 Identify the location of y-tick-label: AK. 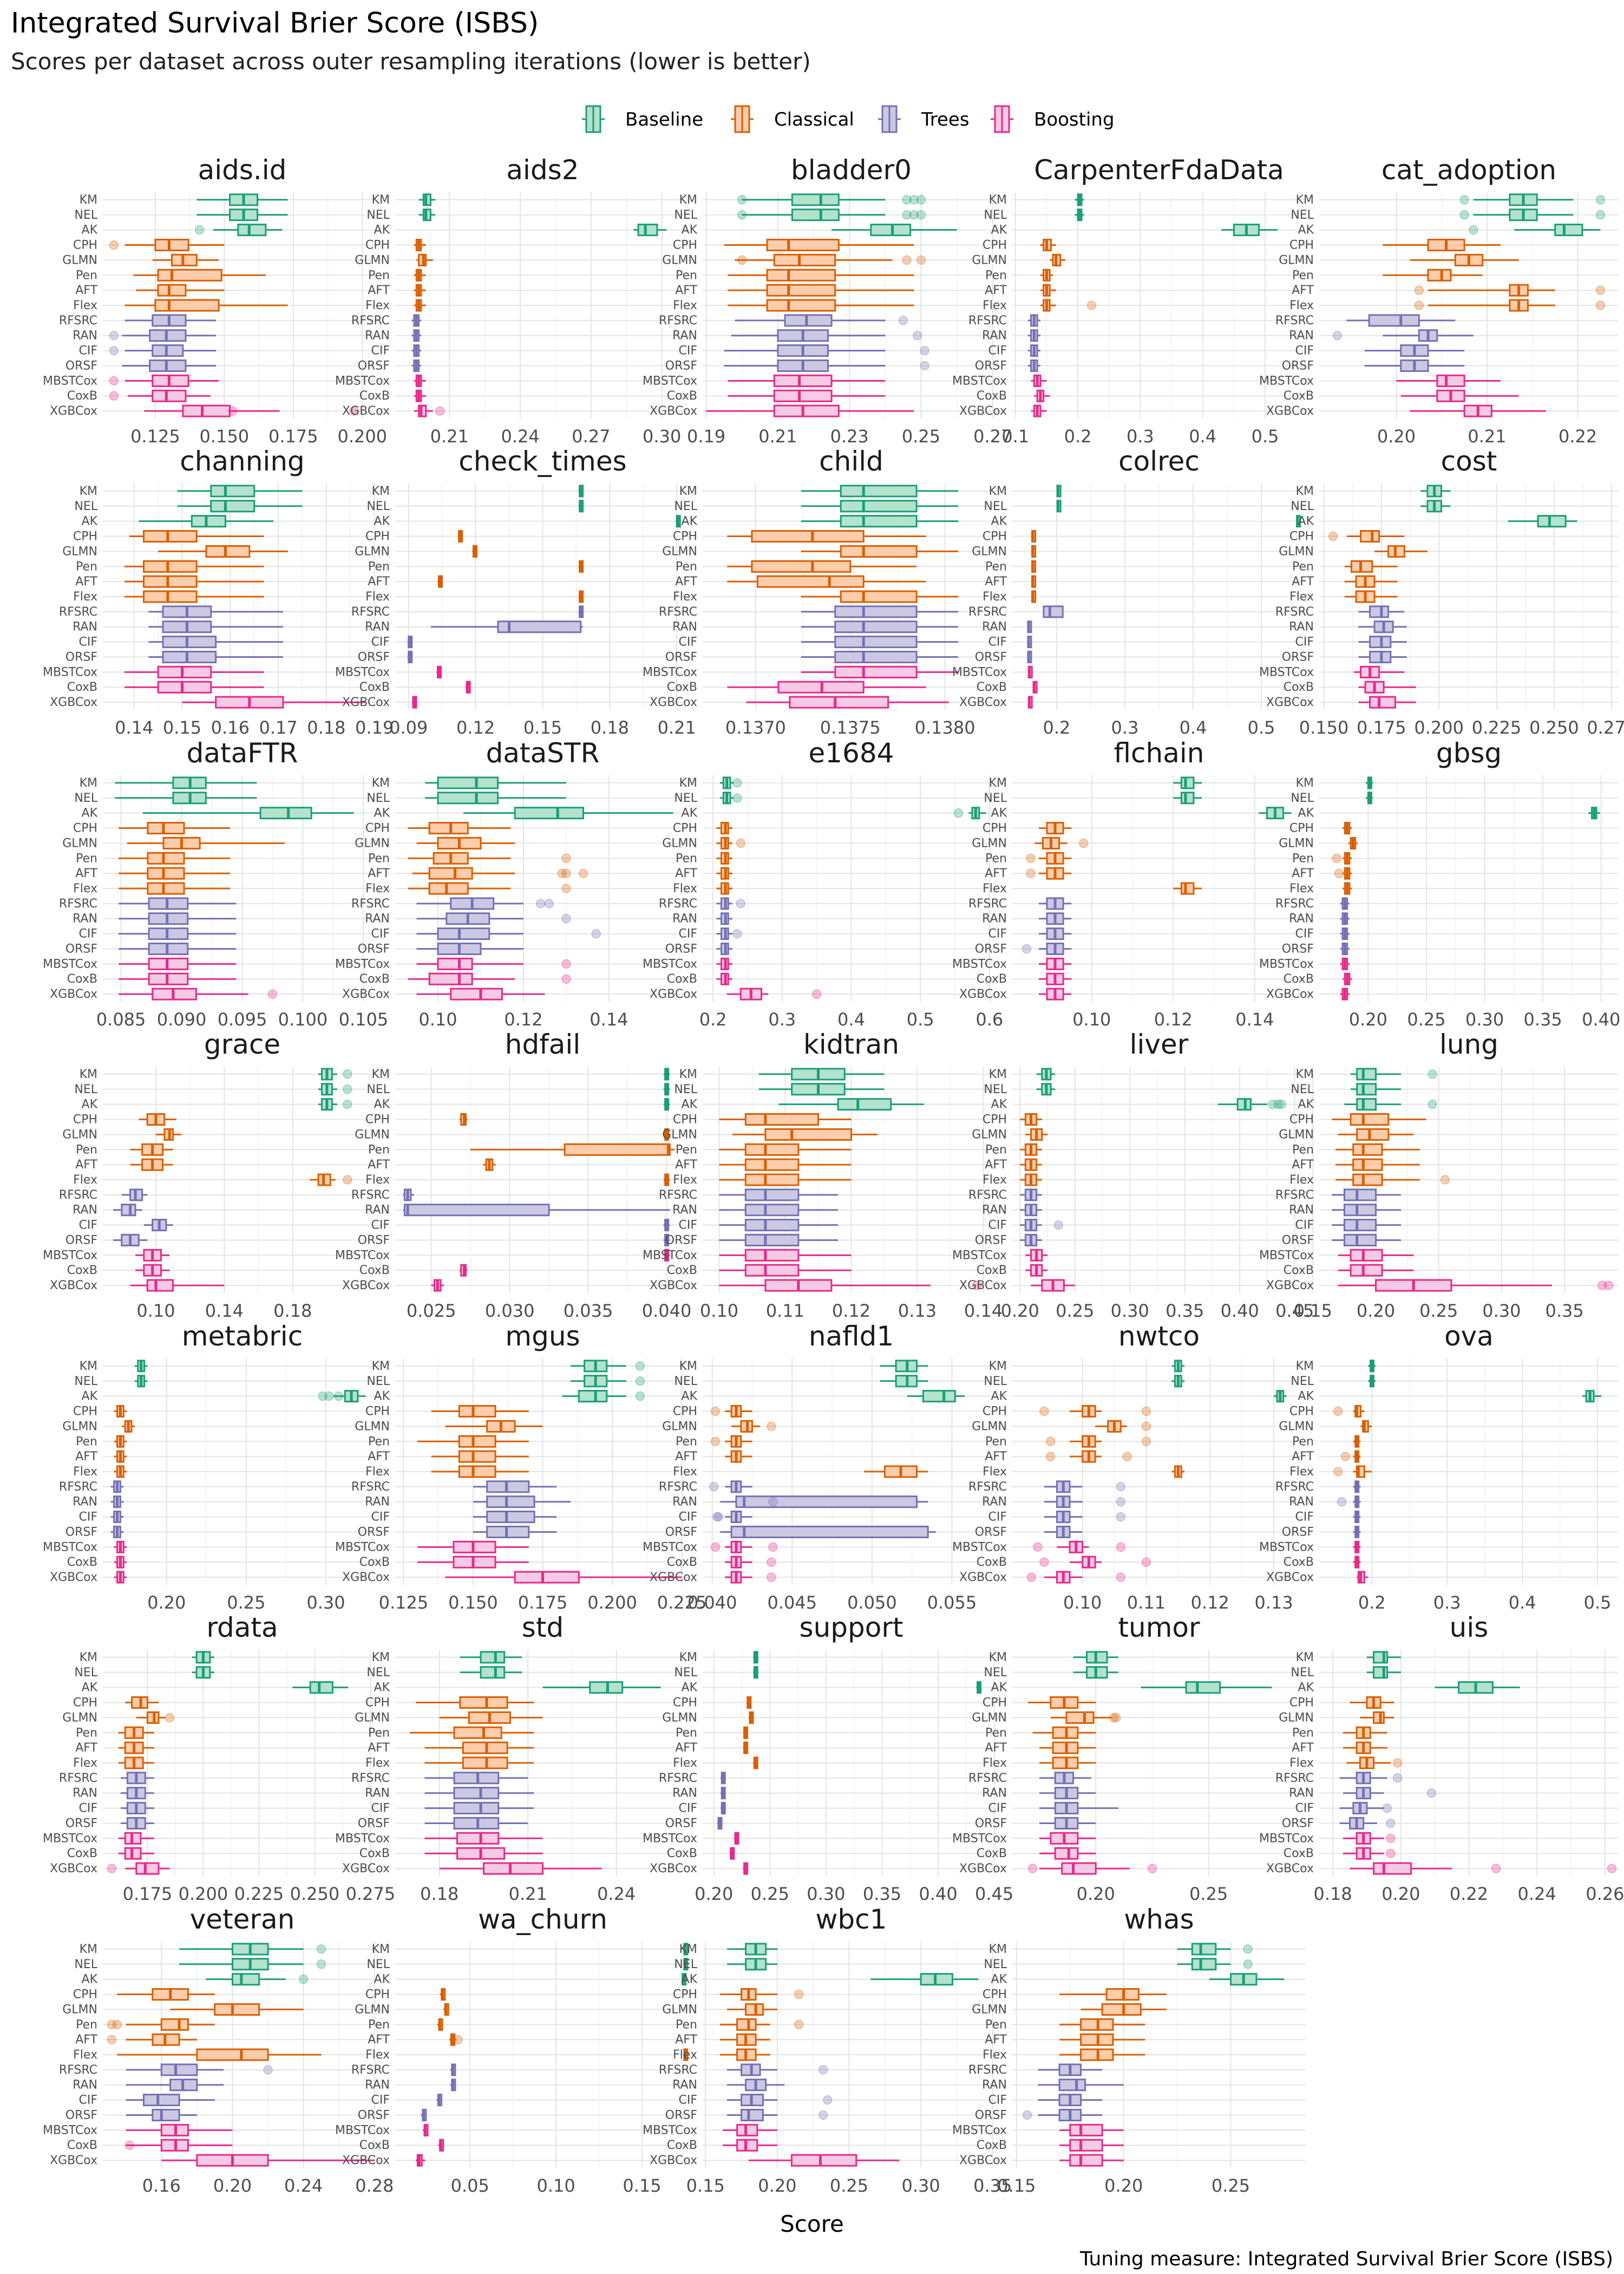
(690, 1980).